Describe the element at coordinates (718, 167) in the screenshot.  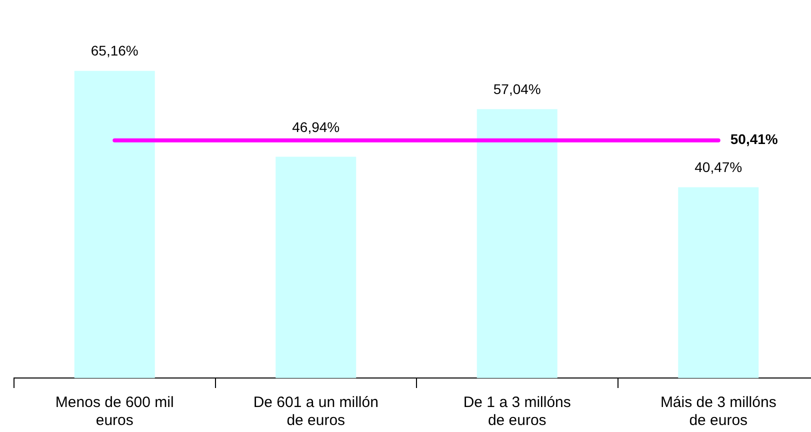
I see `data-label: 40,47%` at that location.